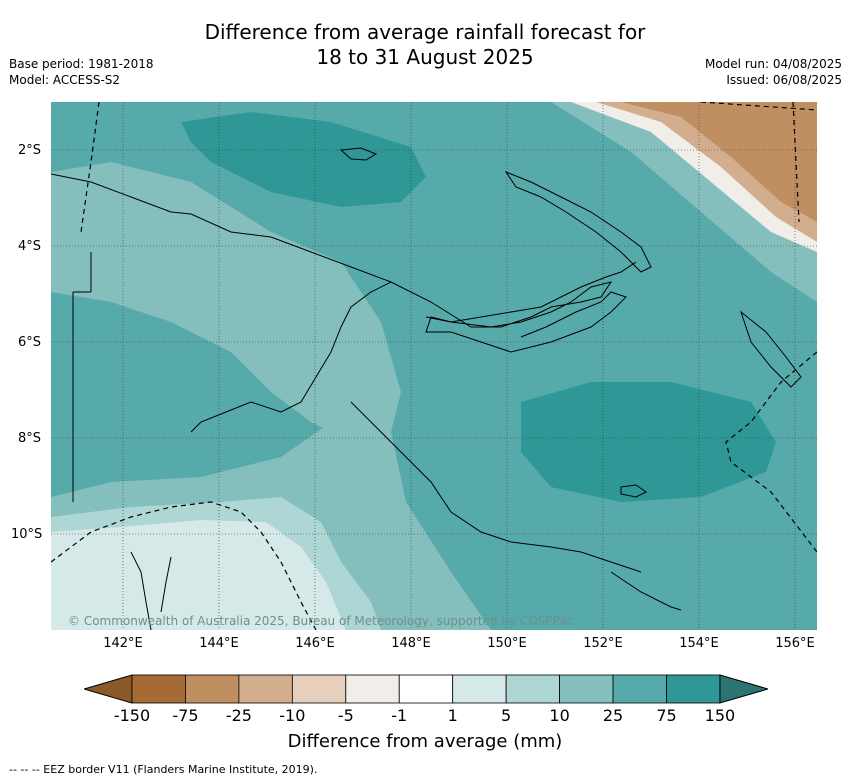 The width and height of the screenshot is (850, 781). Describe the element at coordinates (399, 715) in the screenshot. I see `colorbar-tick-label: -1` at that location.